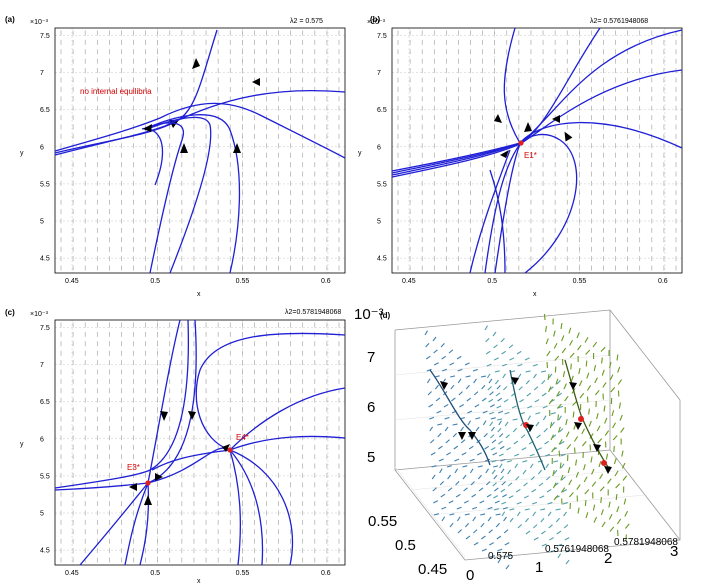  Describe the element at coordinates (116, 91) in the screenshot. I see `panel-a-annotation: no internal equilibria` at that location.